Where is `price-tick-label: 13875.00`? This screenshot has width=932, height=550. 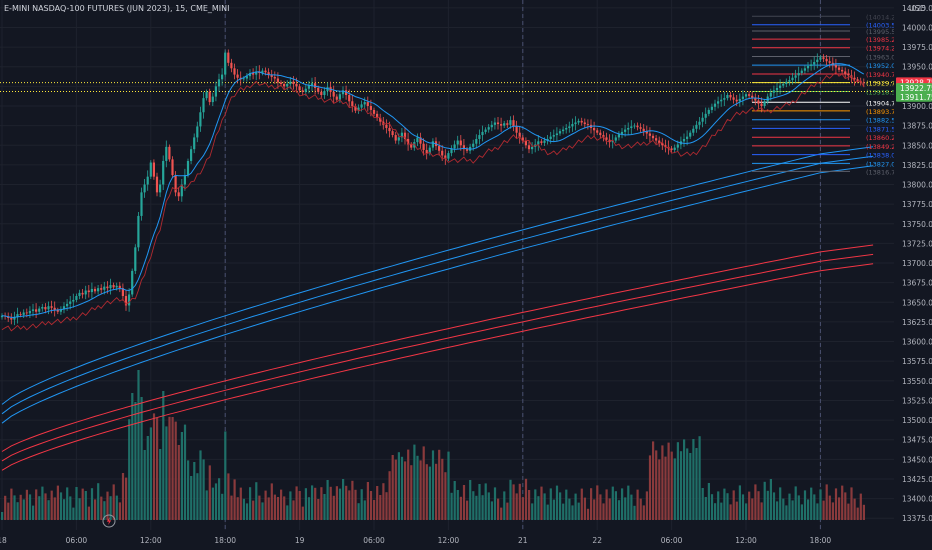 price-tick-label: 13875.00 is located at coordinates (917, 126).